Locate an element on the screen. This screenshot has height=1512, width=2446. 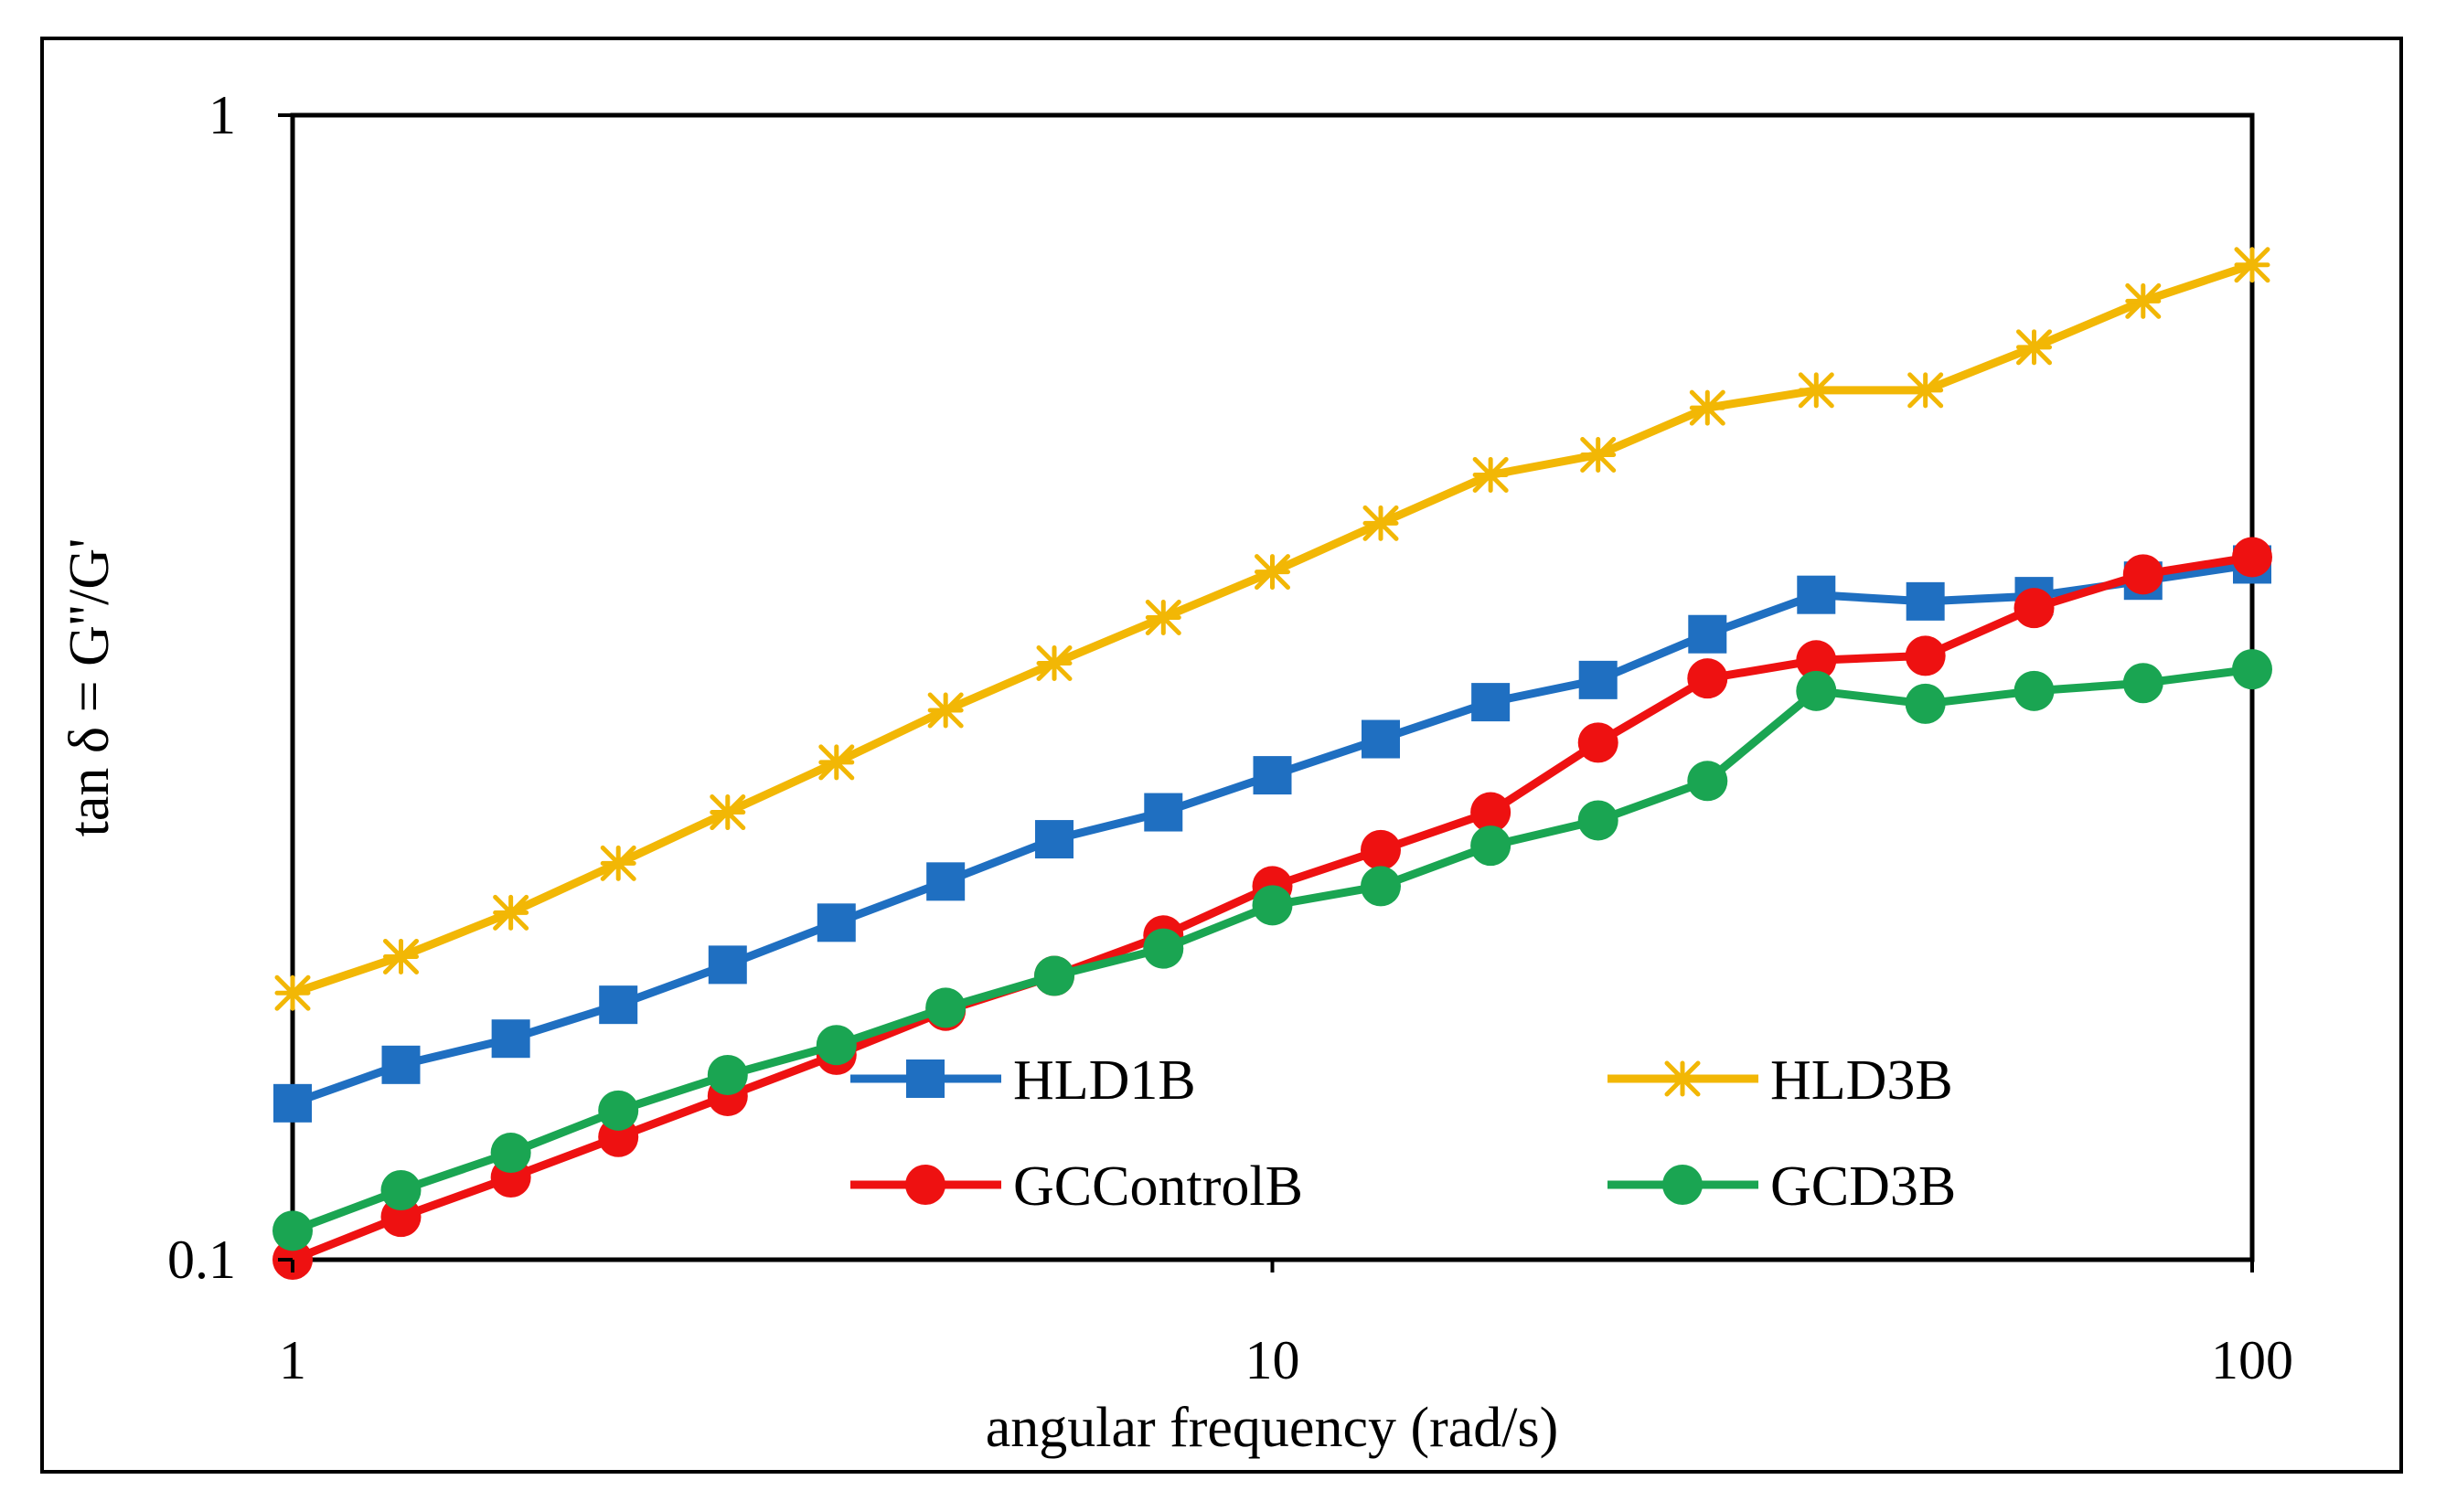
legend-label: HLD3B is located at coordinates (1861, 1080).